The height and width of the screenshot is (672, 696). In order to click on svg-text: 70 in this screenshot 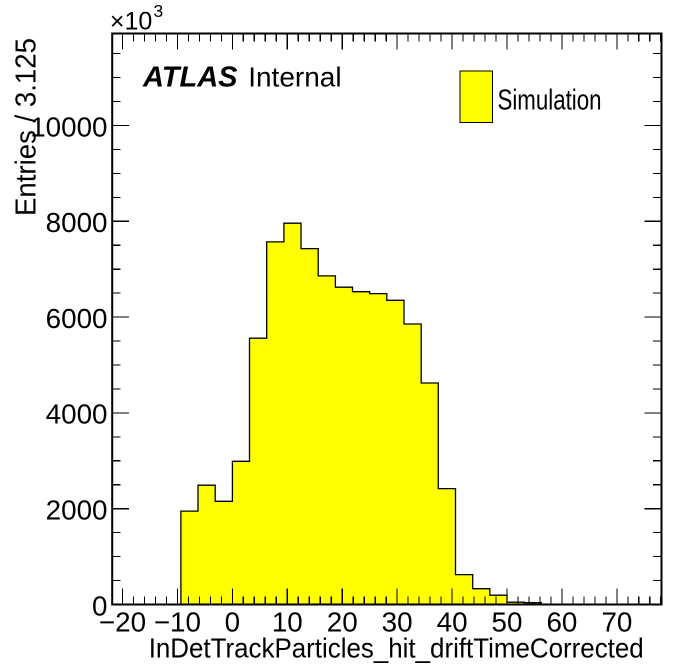, I will do `click(616, 622)`.